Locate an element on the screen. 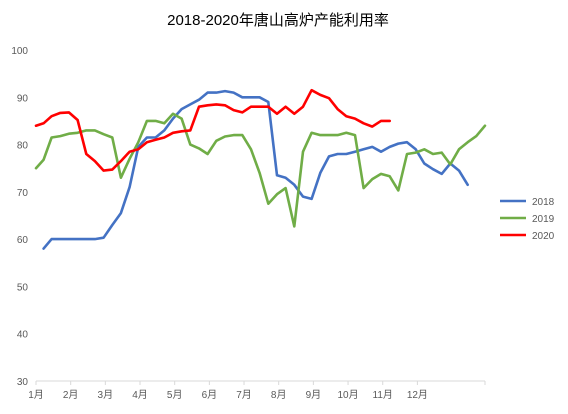 The height and width of the screenshot is (414, 568). x-tick-label: 11月 is located at coordinates (383, 395).